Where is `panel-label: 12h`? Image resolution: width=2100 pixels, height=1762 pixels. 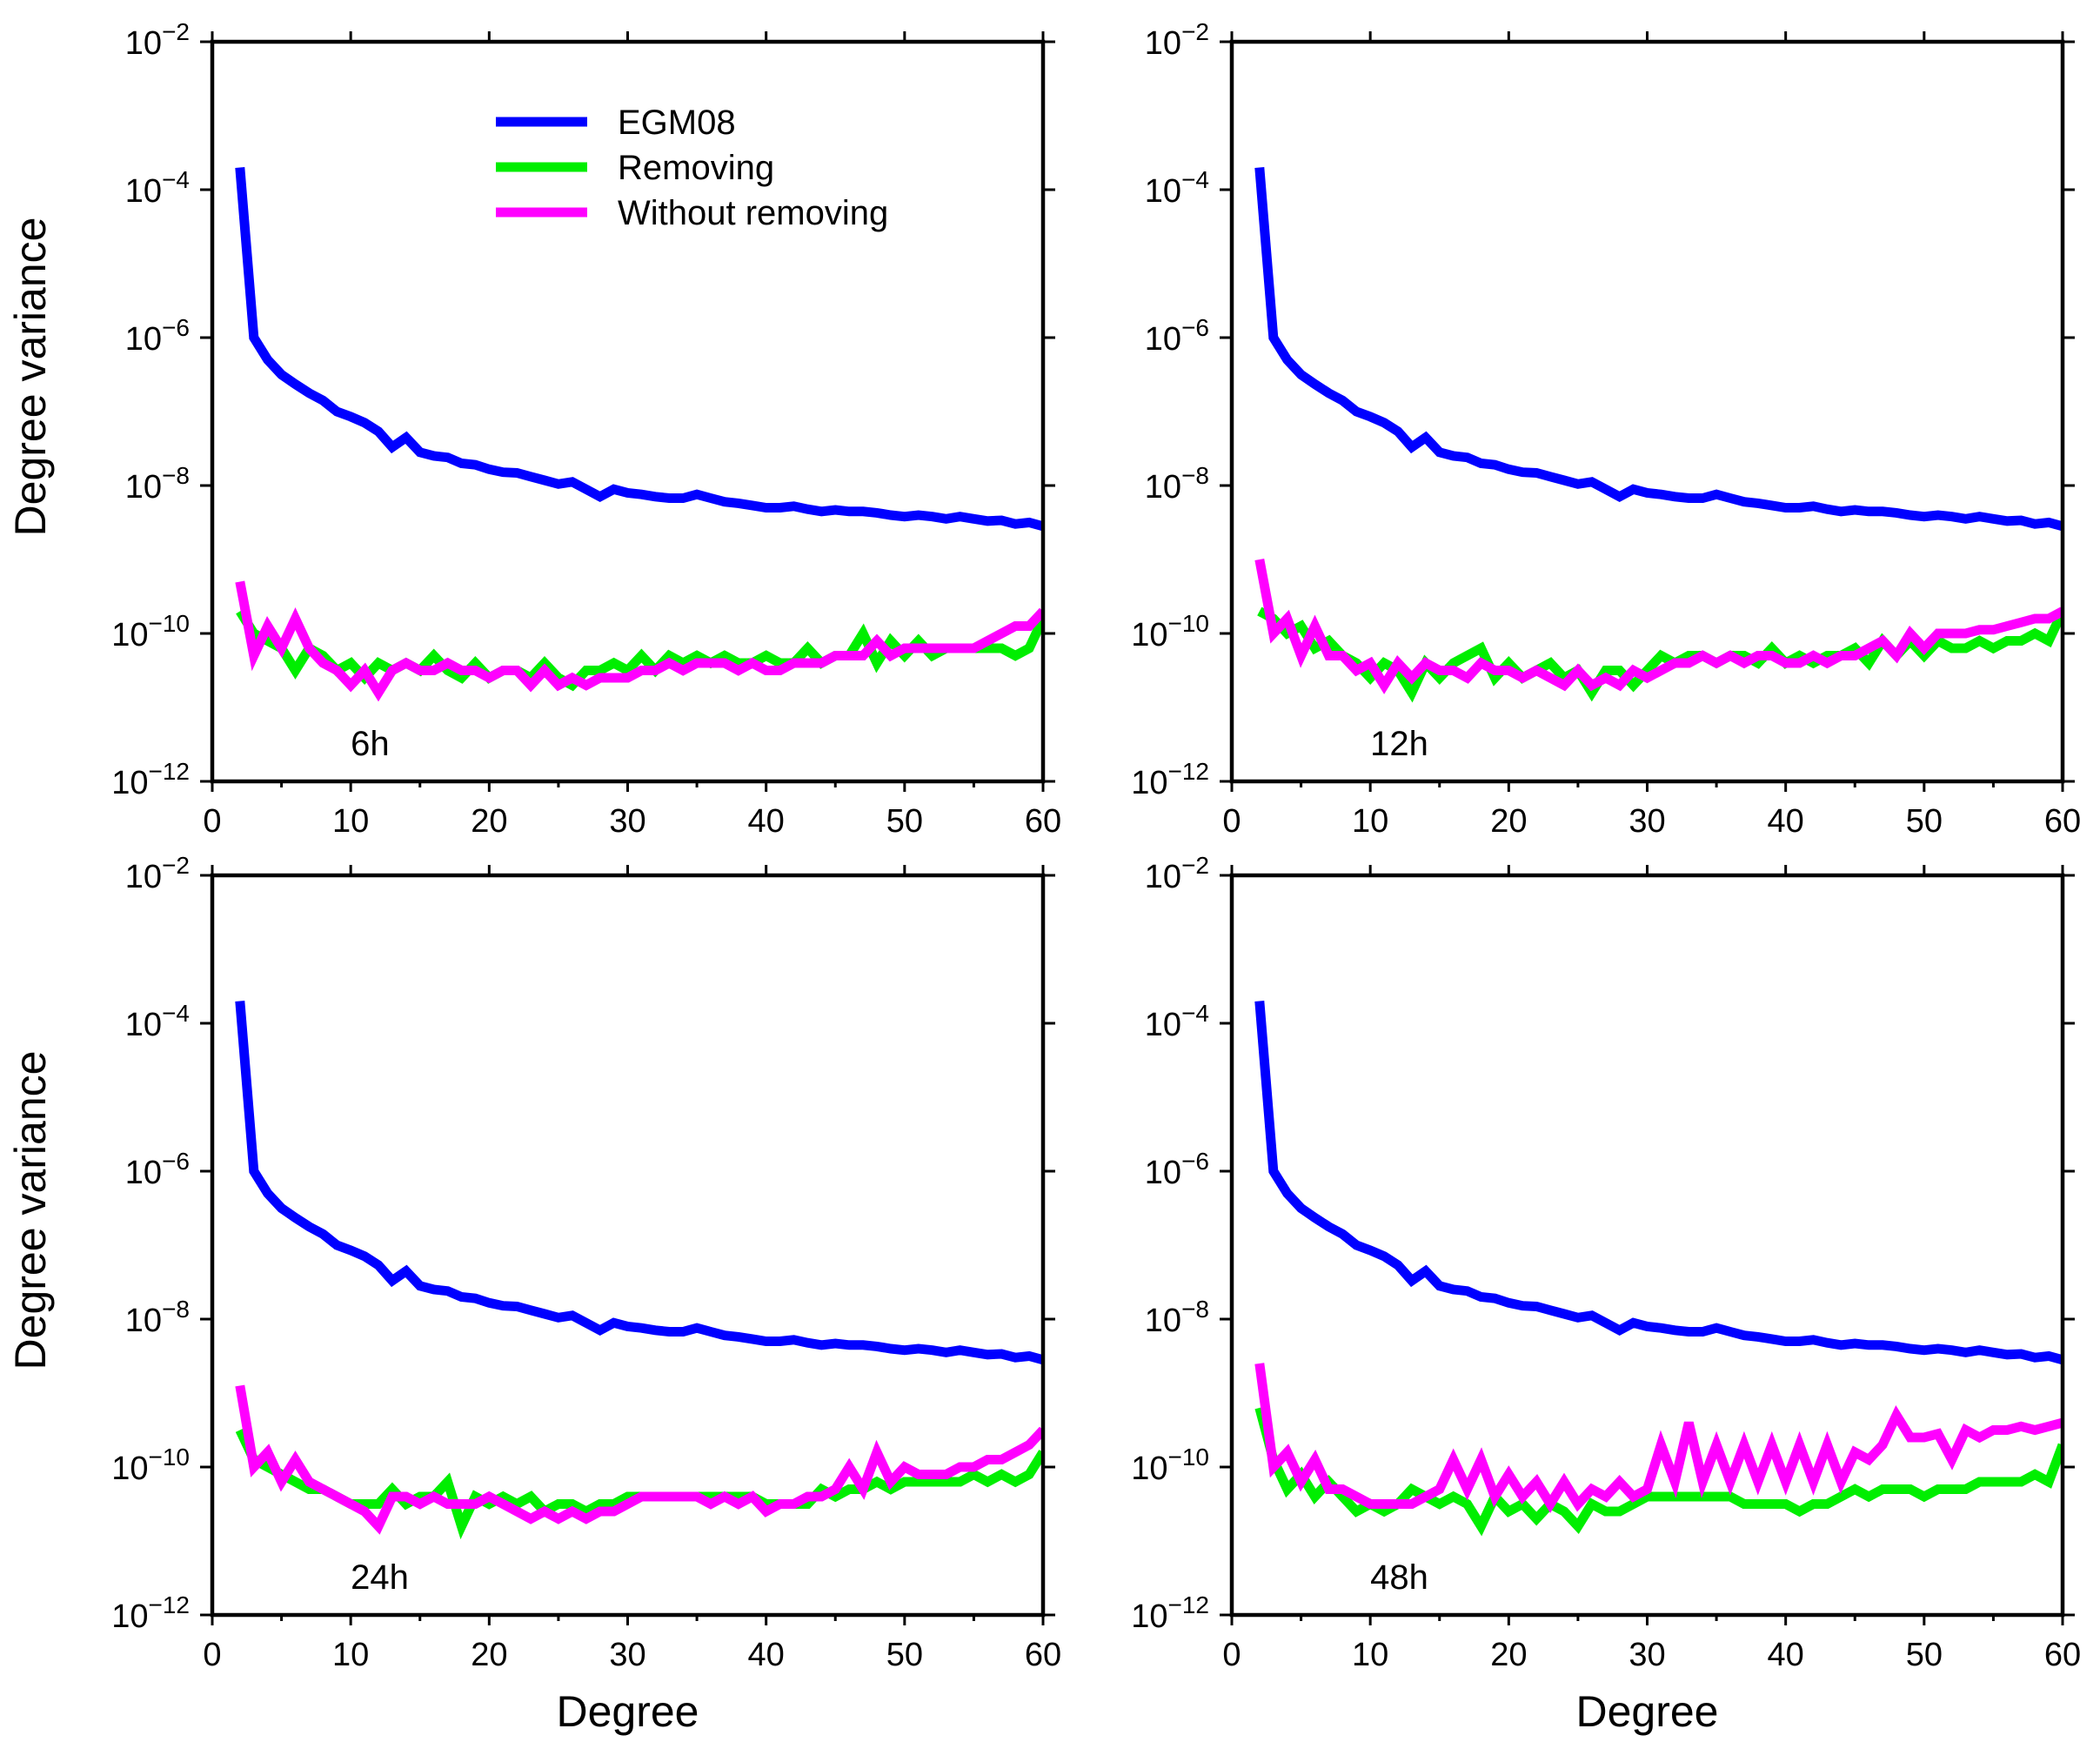 panel-label: 12h is located at coordinates (1399, 744).